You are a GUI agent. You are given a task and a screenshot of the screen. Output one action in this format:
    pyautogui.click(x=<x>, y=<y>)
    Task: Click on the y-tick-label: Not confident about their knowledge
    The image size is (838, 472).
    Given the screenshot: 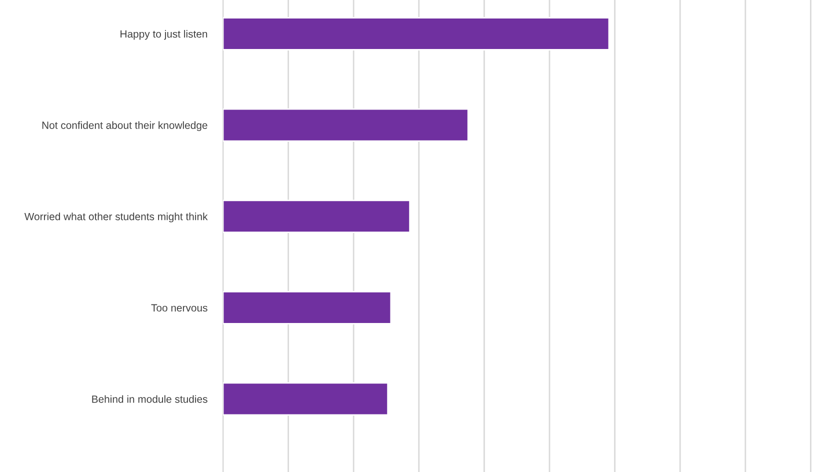 What is the action you would take?
    pyautogui.click(x=125, y=126)
    